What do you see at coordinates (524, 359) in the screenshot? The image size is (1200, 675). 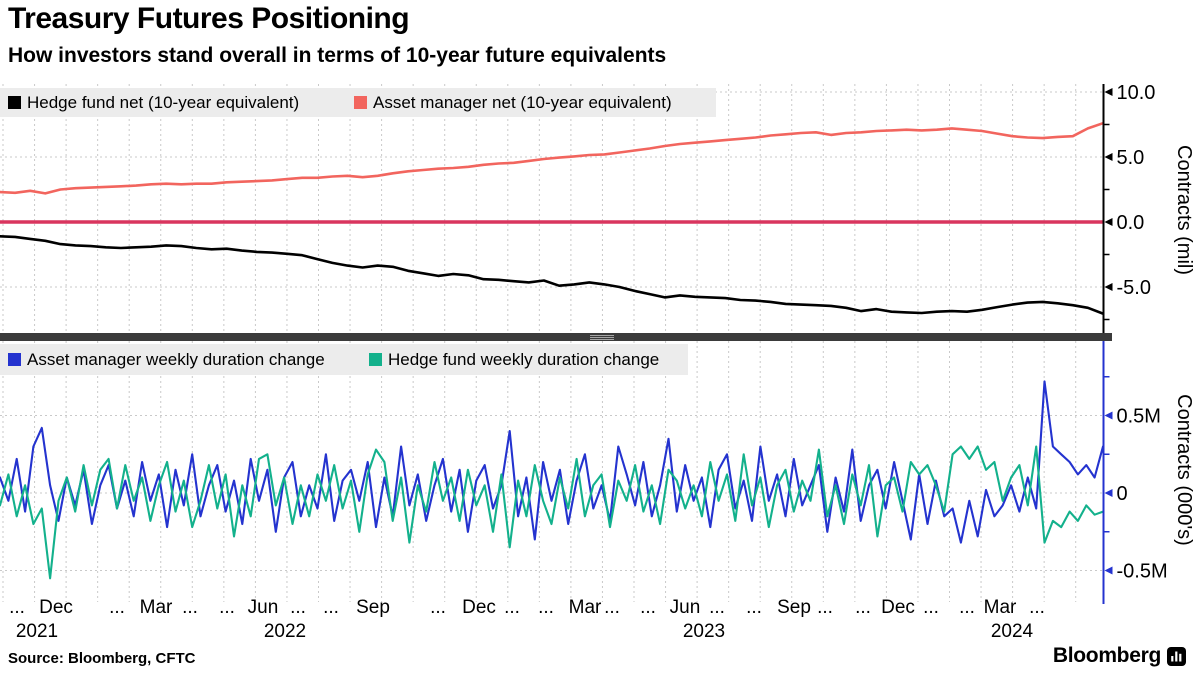 I see `legend-label: Hedge fund weekly duration change` at bounding box center [524, 359].